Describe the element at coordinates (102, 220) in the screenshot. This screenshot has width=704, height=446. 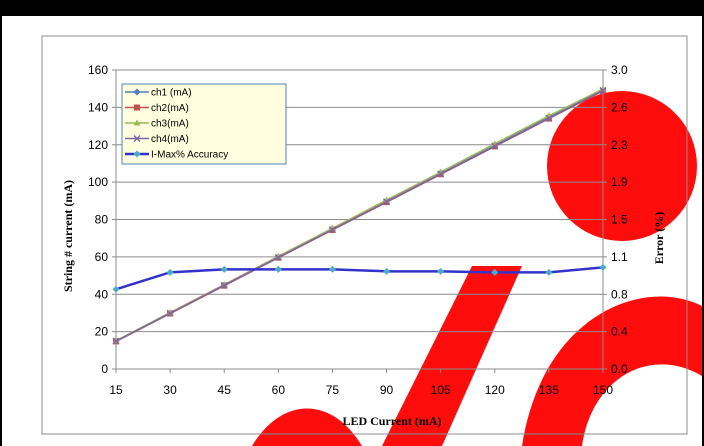
I see `y-tick-label: 80` at that location.